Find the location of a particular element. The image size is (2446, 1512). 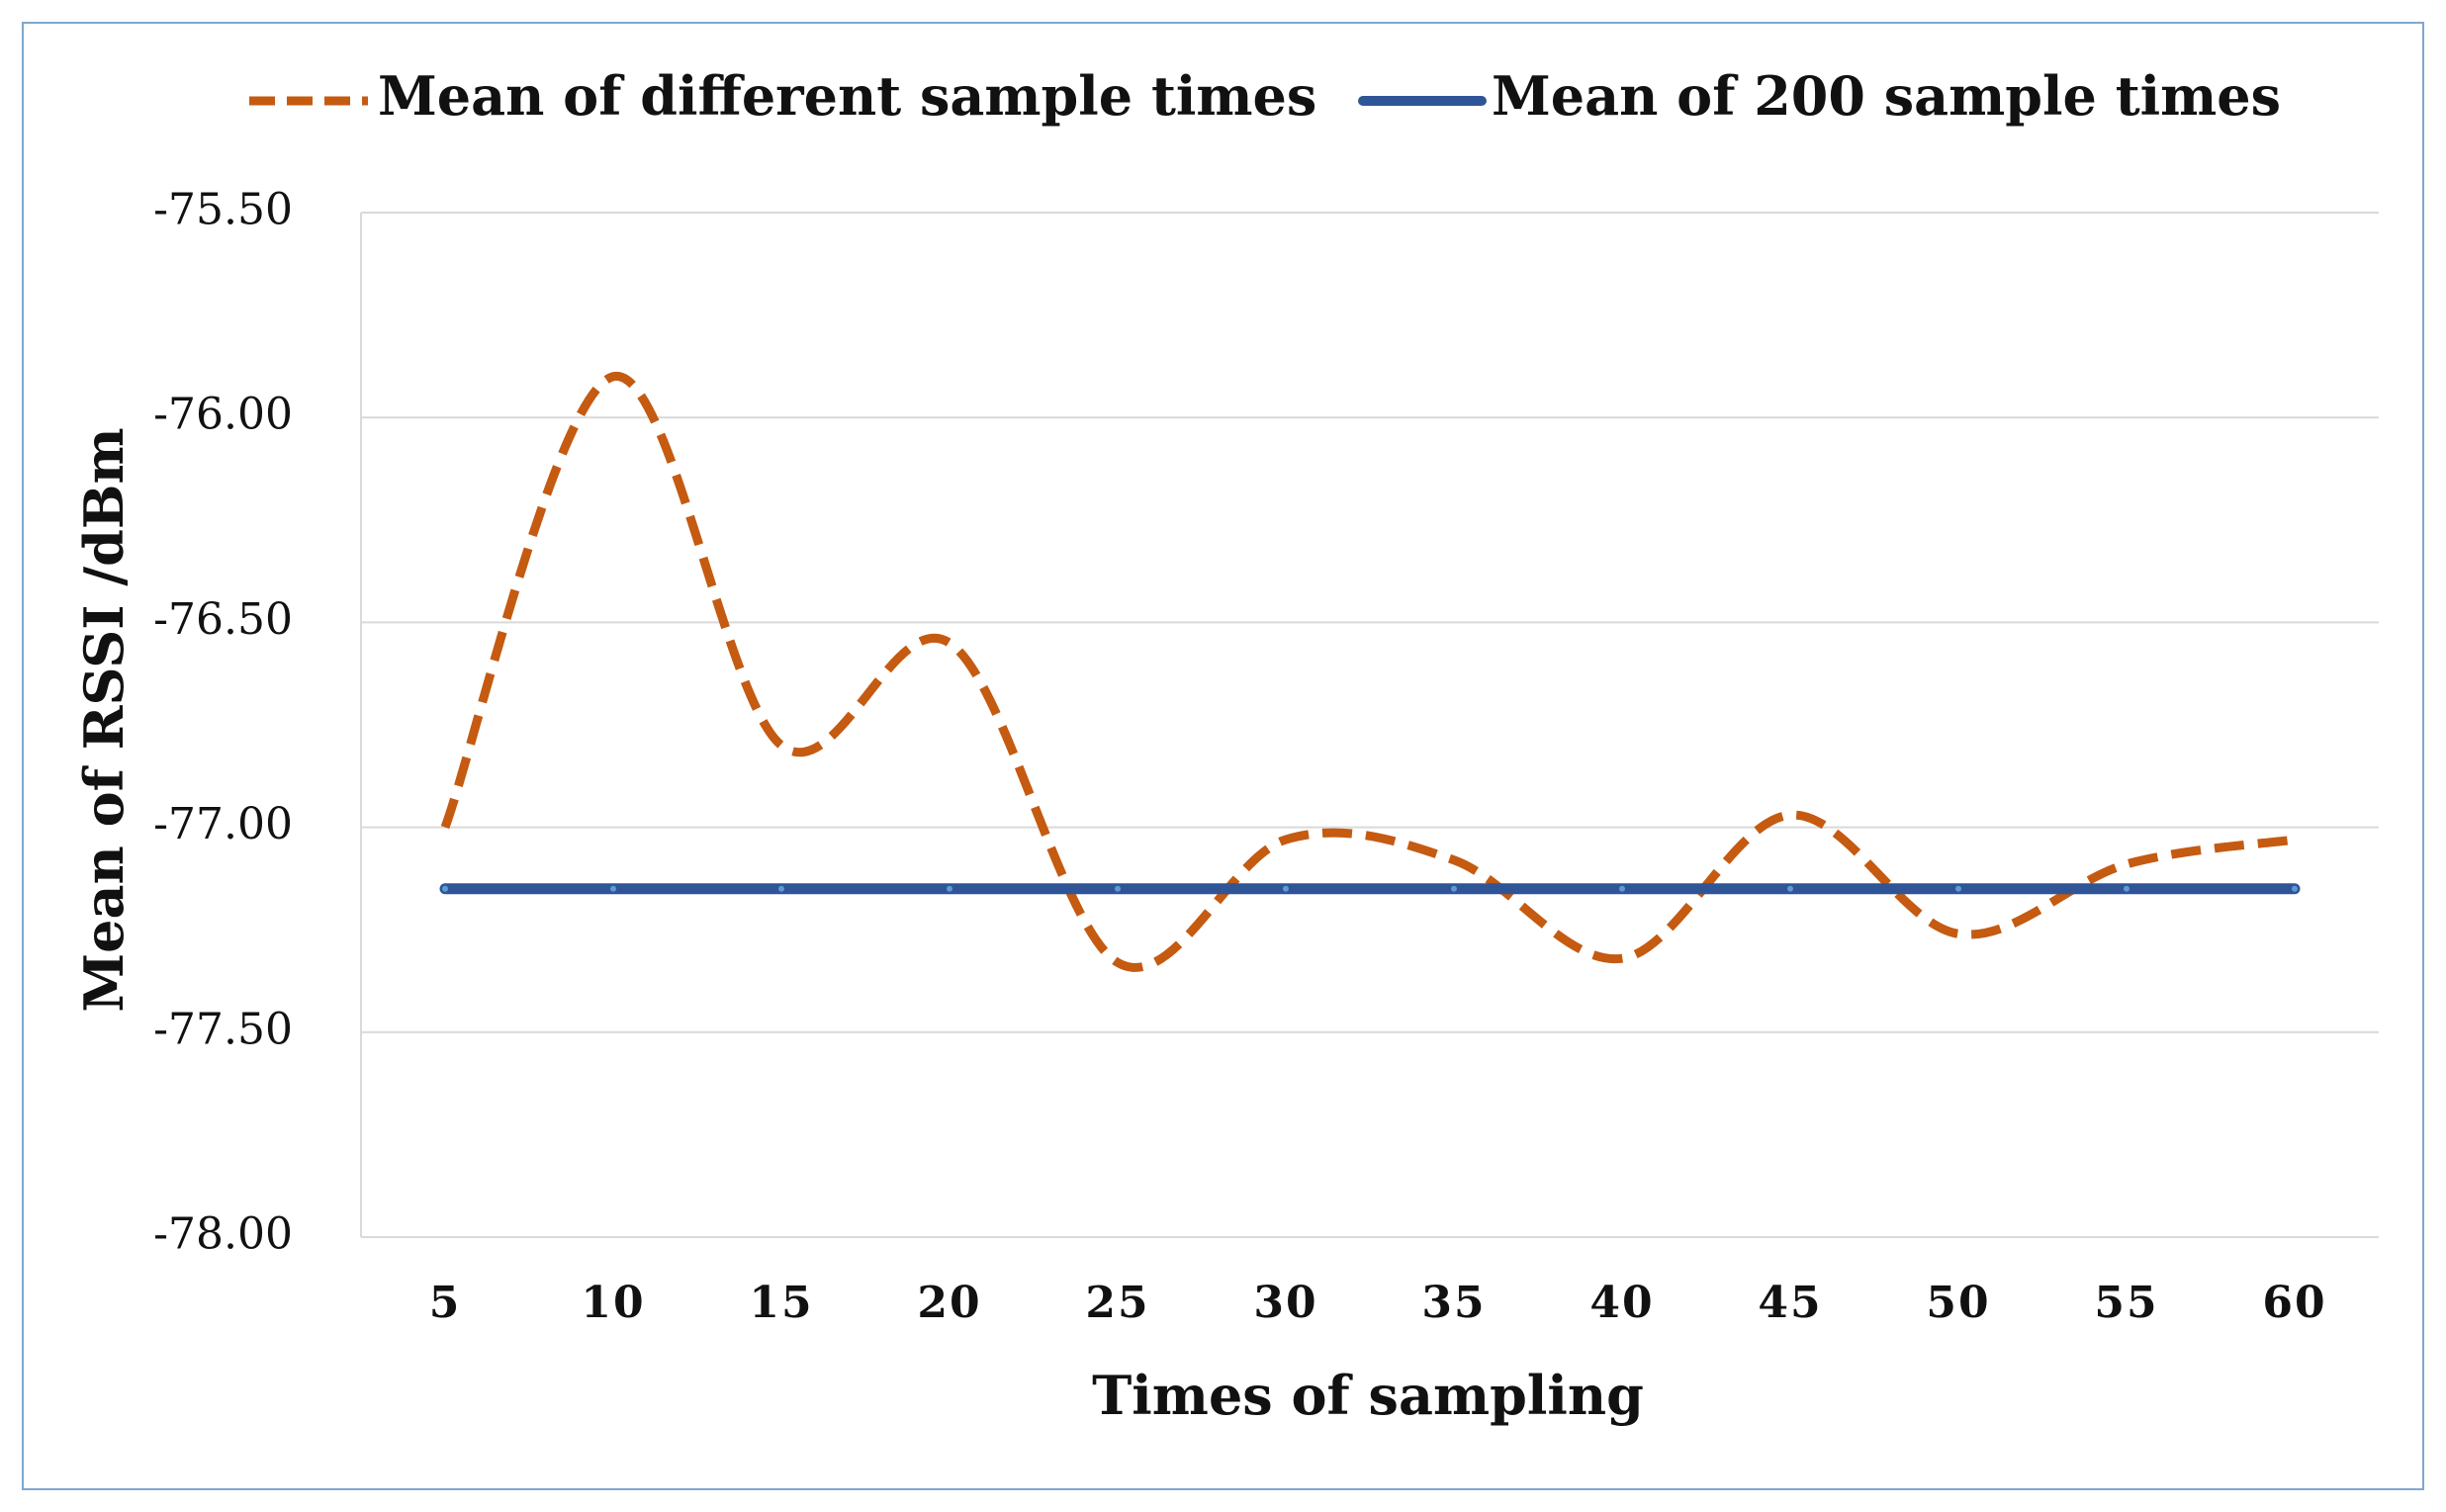

x-tick-label: 40 is located at coordinates (1622, 1303).